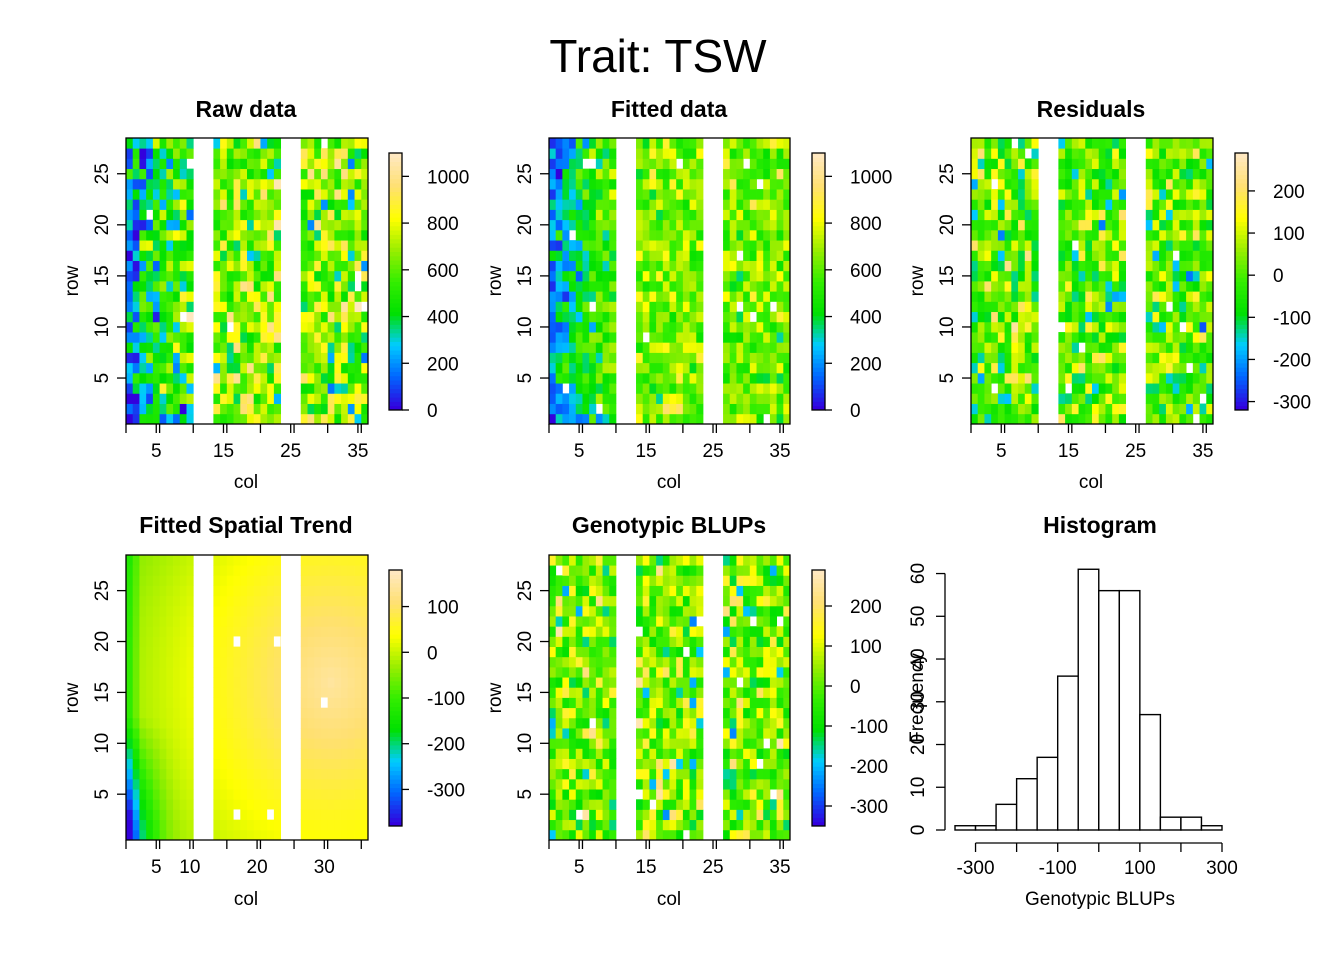 The image size is (1344, 960). What do you see at coordinates (1292, 403) in the screenshot?
I see `colorbar-tick-label: -300` at bounding box center [1292, 403].